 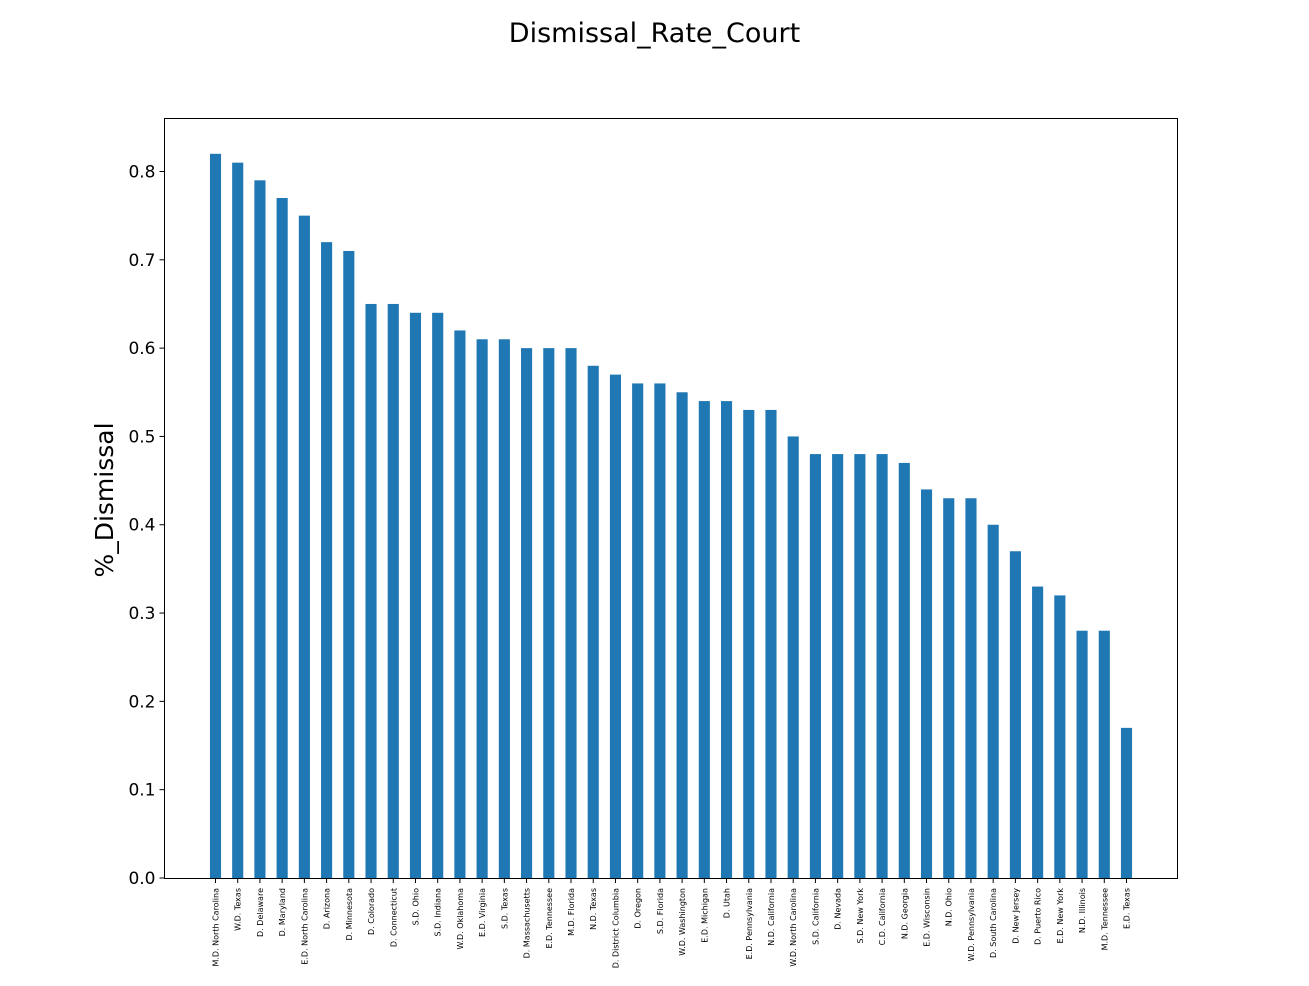 I want to click on y-tick-label: 0.7, so click(x=141, y=261).